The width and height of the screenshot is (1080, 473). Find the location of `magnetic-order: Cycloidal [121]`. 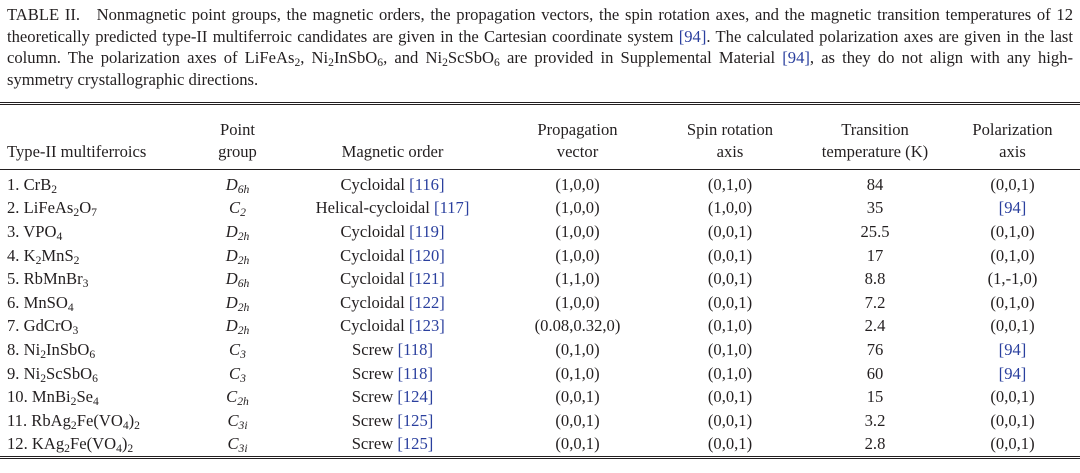

magnetic-order: Cycloidal [121] is located at coordinates (392, 279).